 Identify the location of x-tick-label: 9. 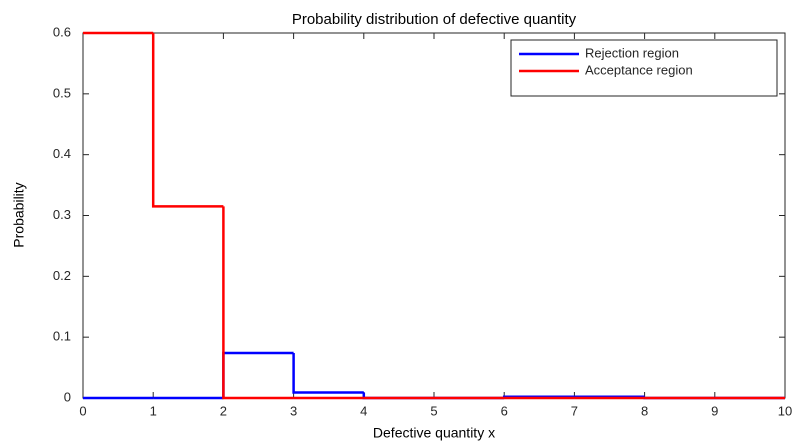
(714, 410).